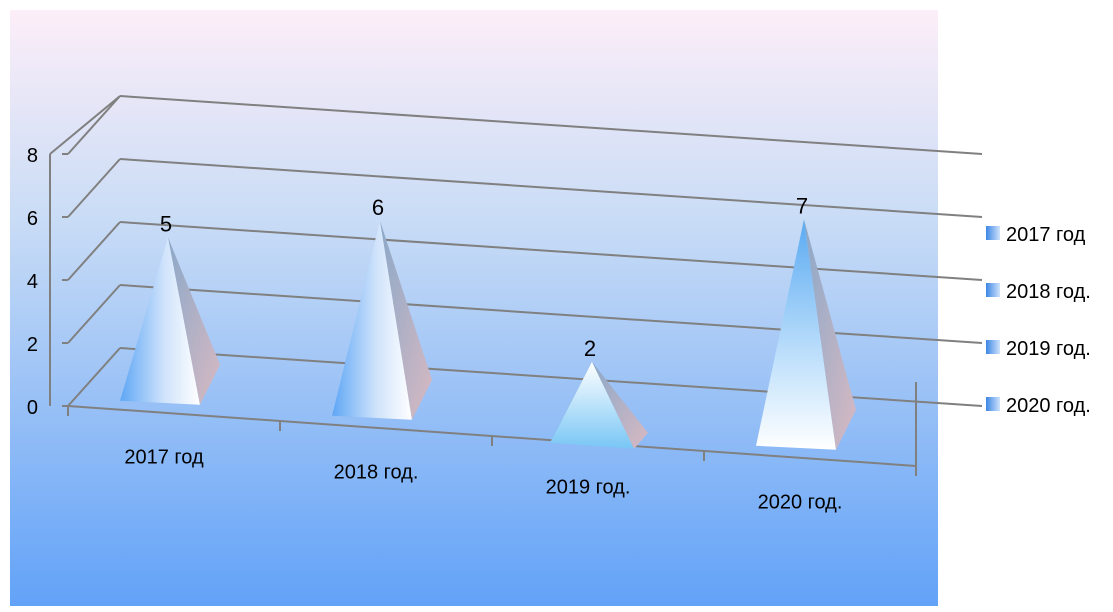 The image size is (1113, 612). Describe the element at coordinates (588, 488) in the screenshot. I see `x-tick-label: 2019 год.` at that location.